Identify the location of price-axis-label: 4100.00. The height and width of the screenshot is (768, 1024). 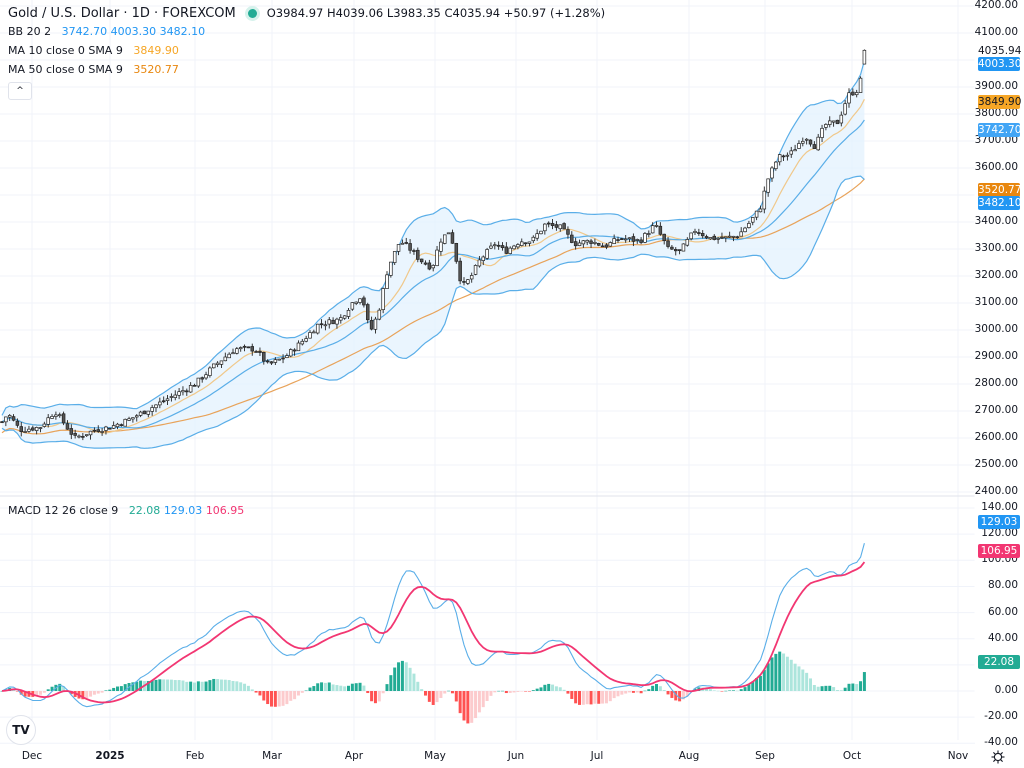
(996, 32).